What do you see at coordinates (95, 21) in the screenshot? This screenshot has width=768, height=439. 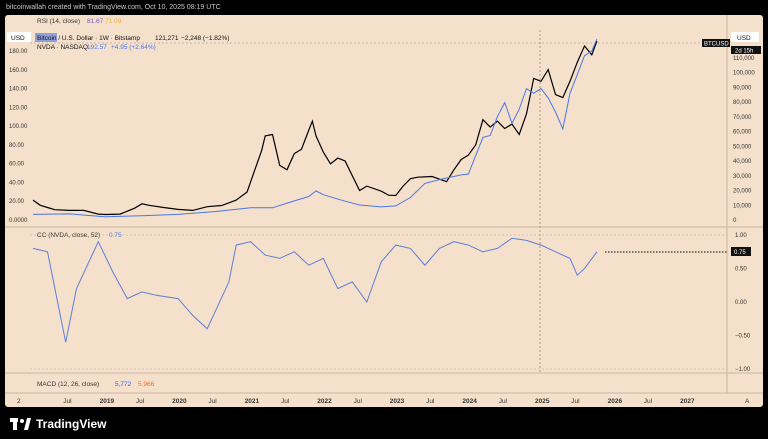 I see `rsi-value-1: 81.67` at bounding box center [95, 21].